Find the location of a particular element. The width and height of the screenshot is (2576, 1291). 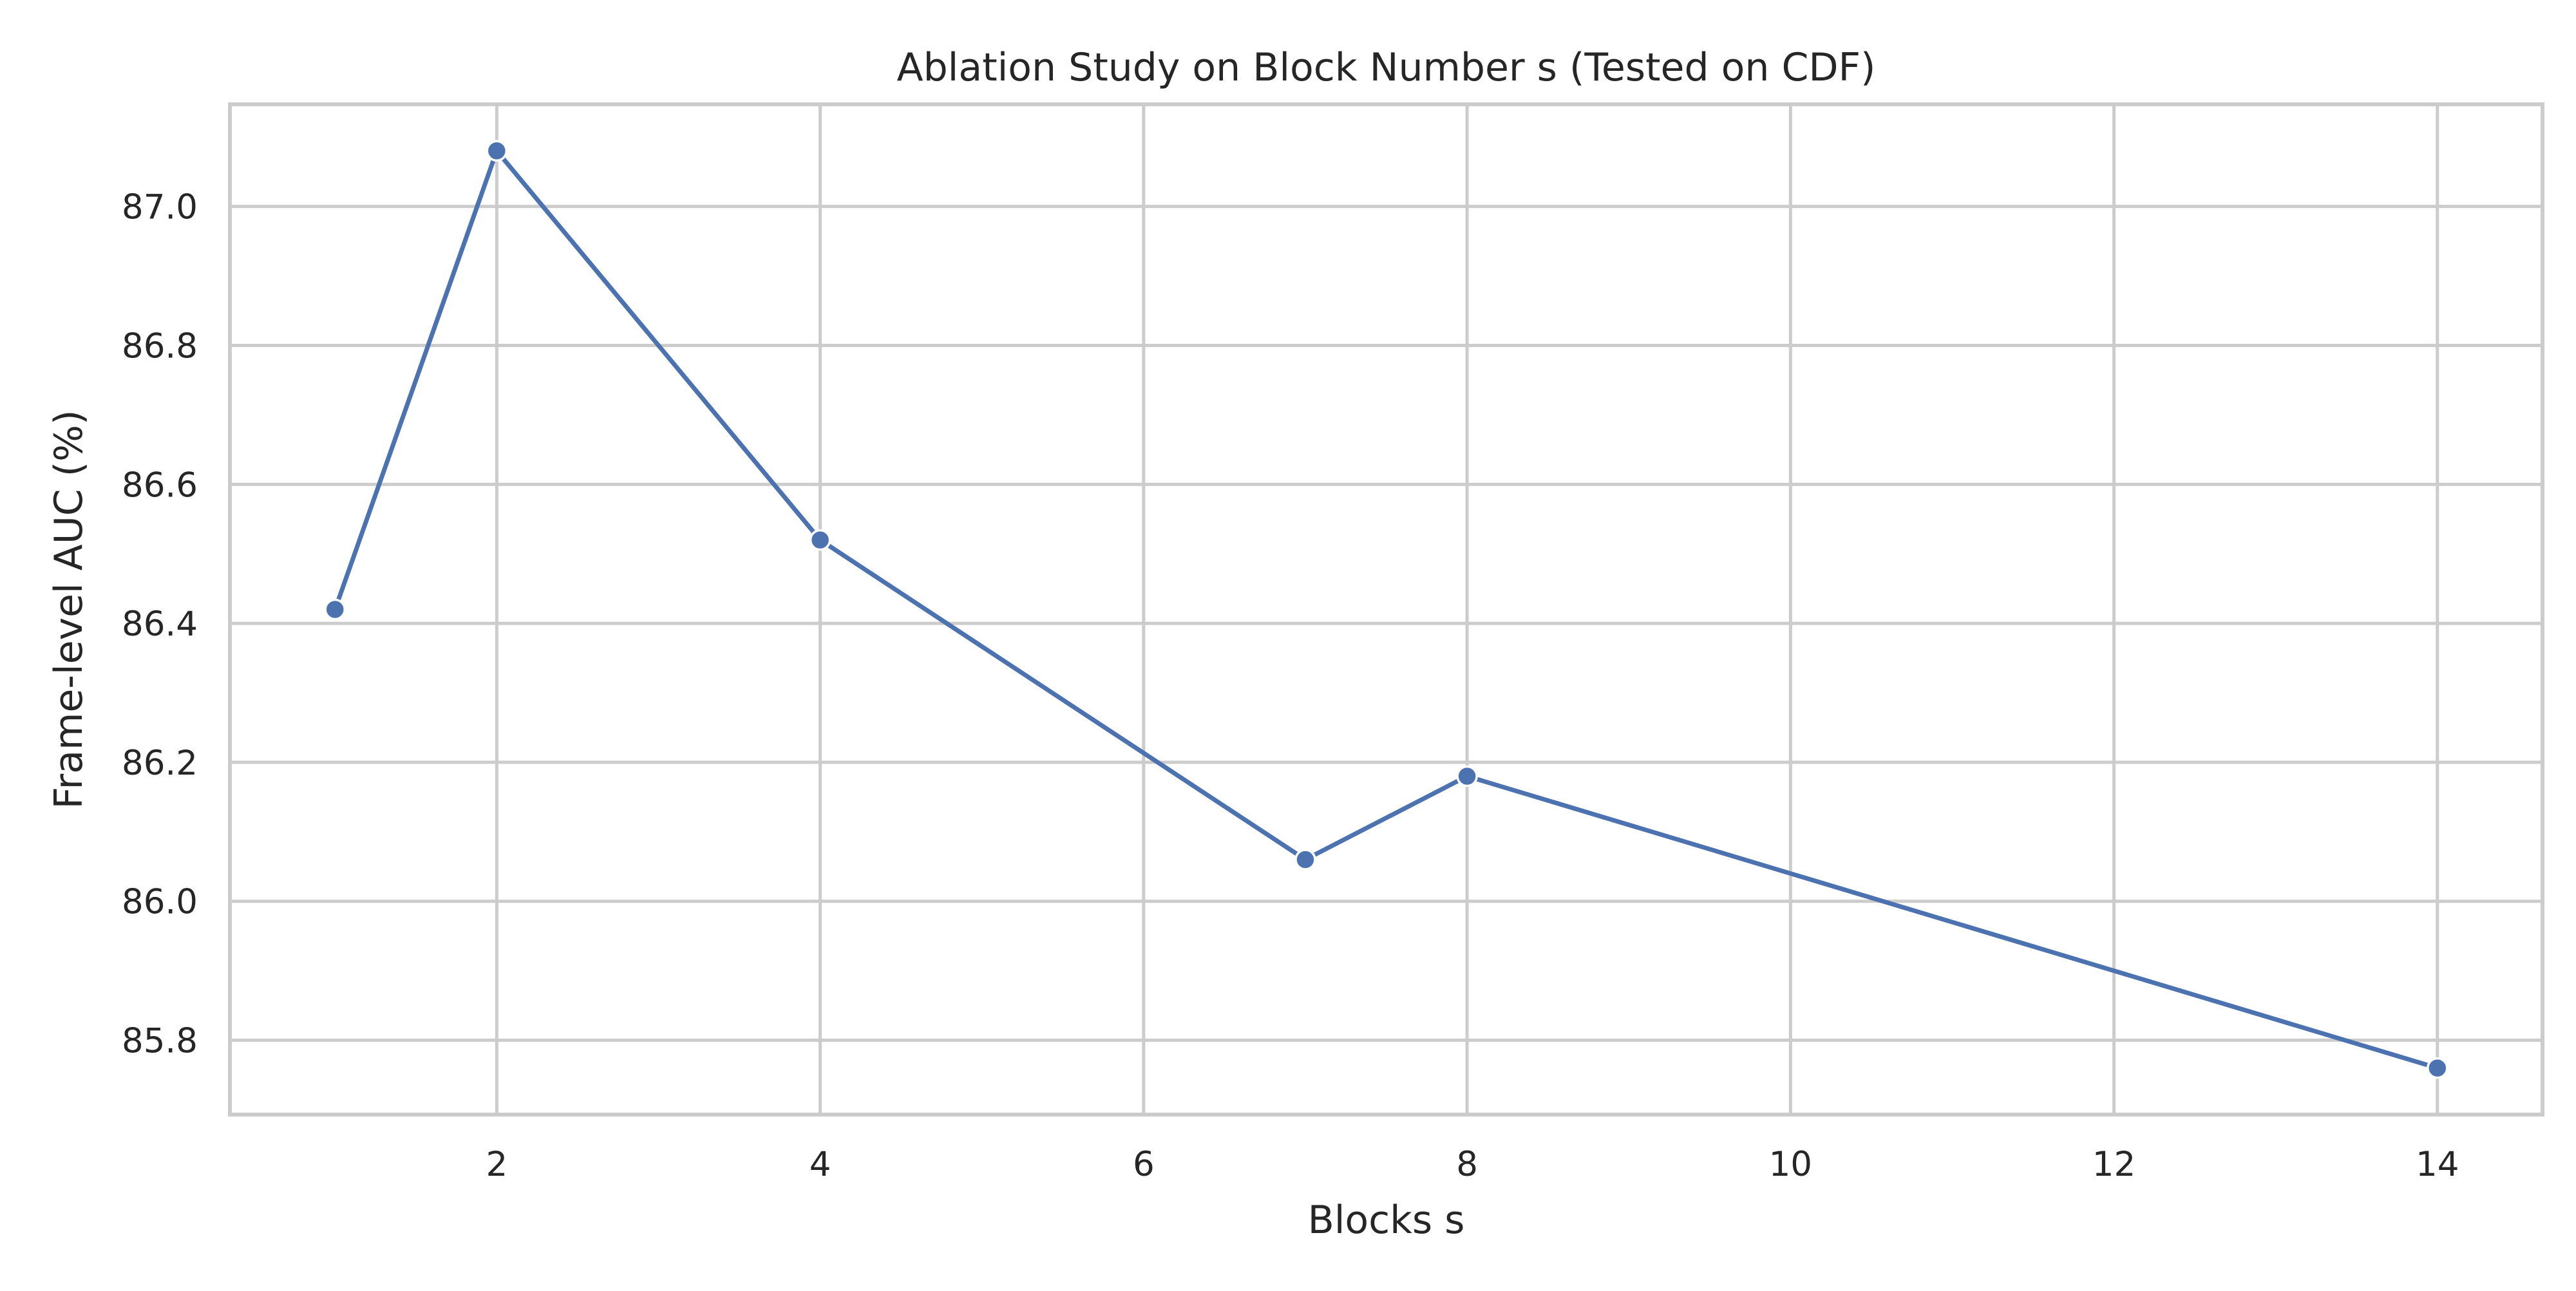

x-tick-label: 10 is located at coordinates (1791, 1164).